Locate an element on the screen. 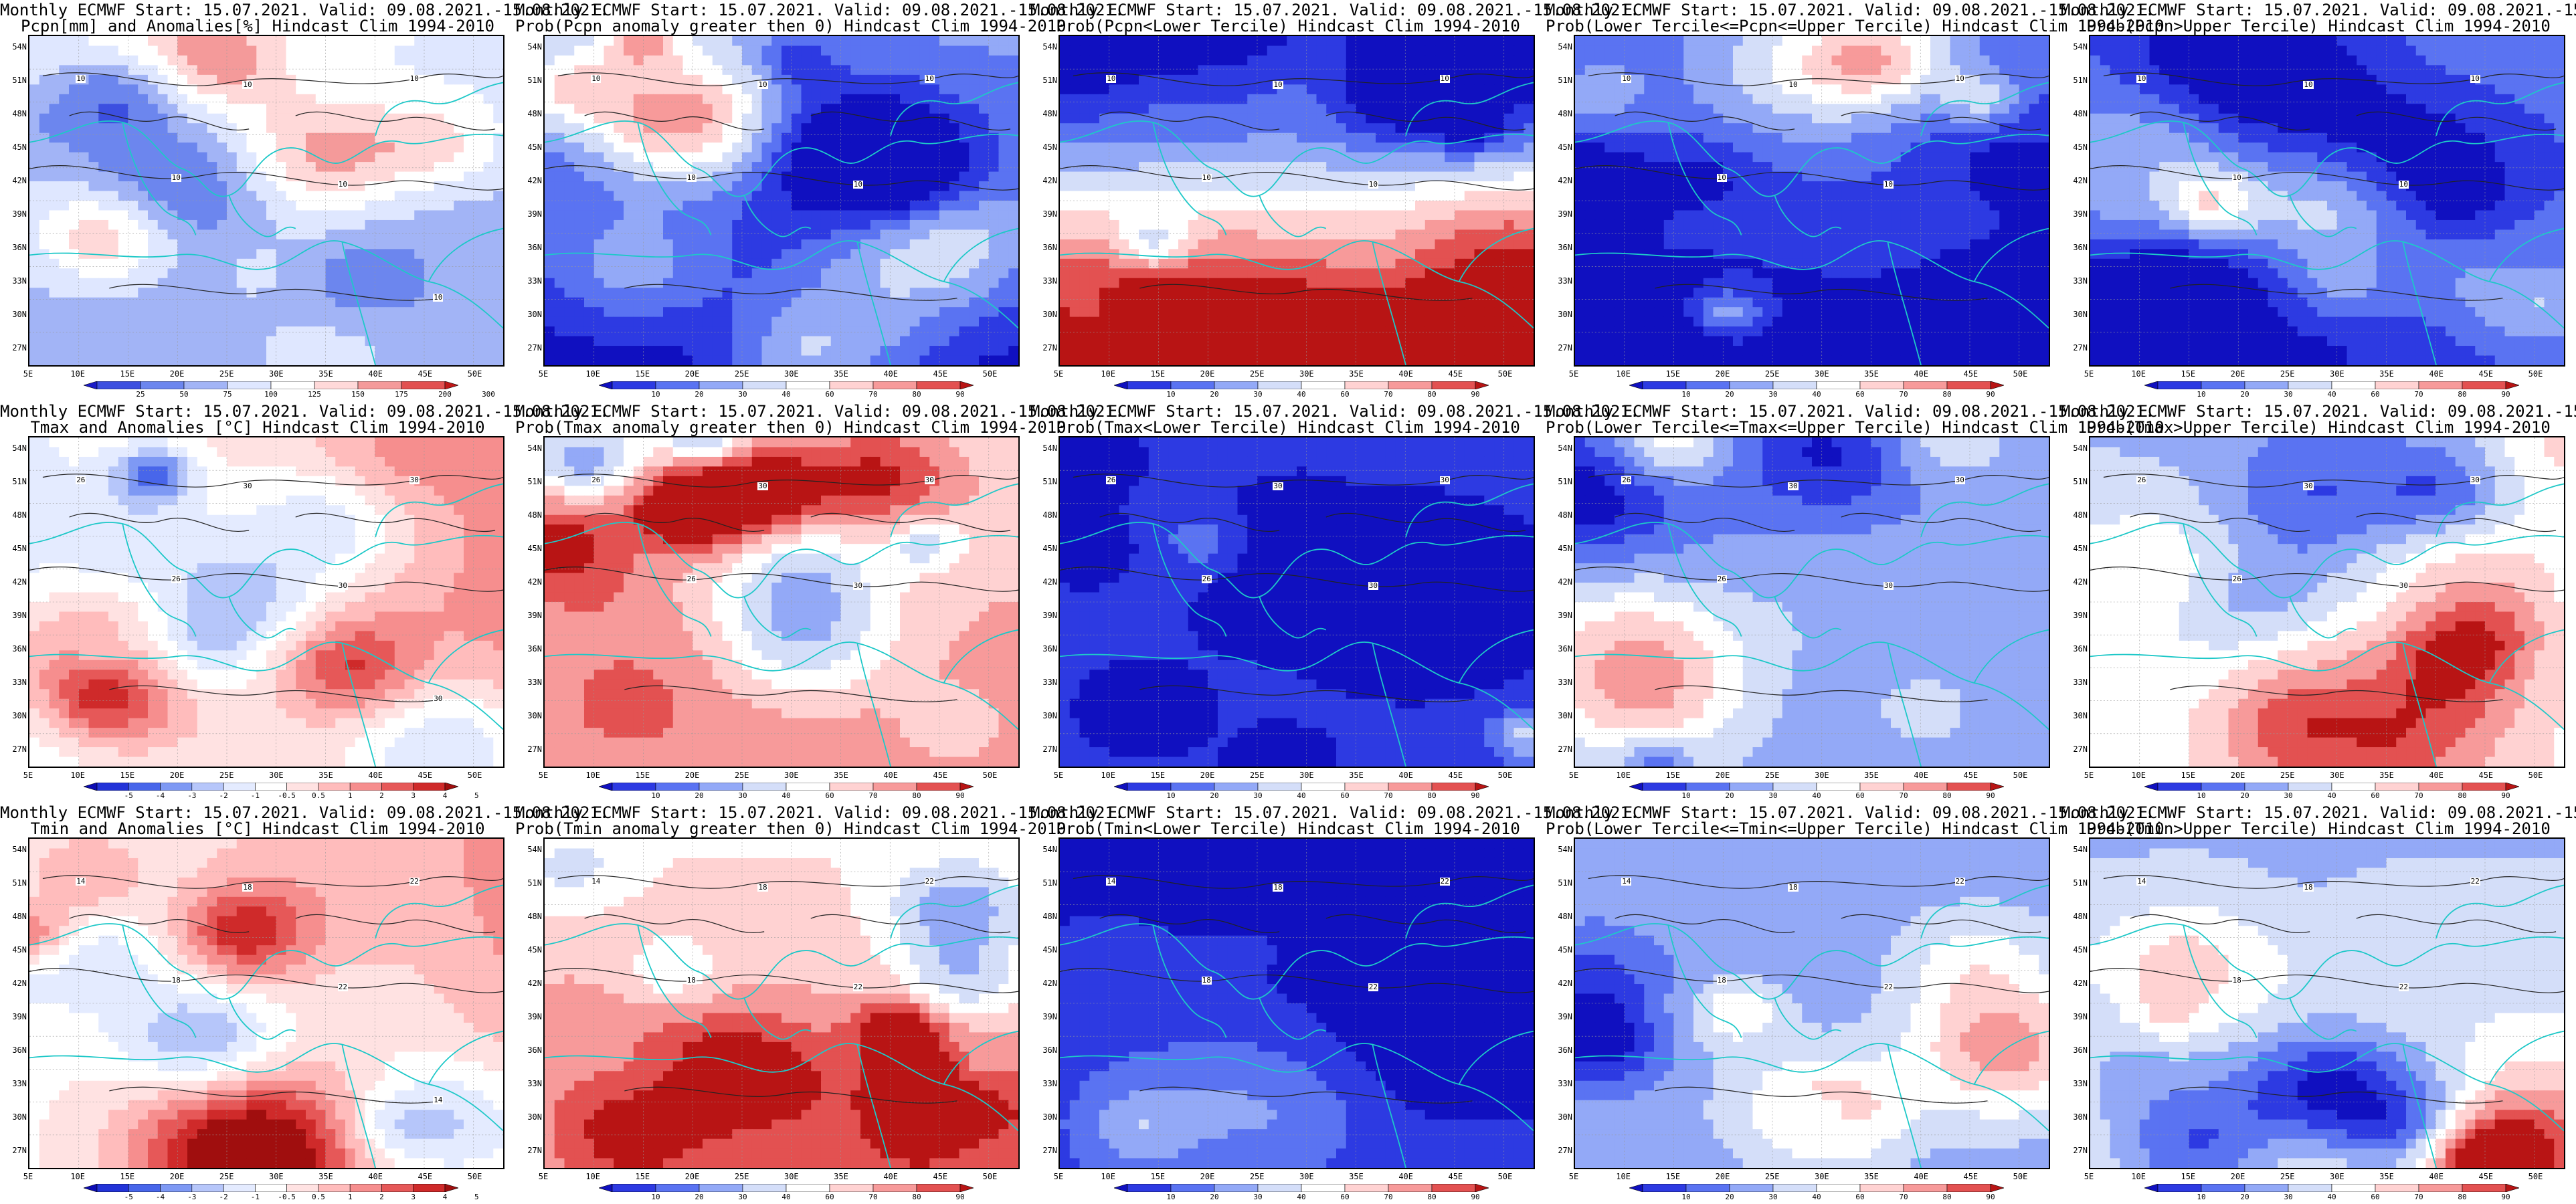  contour-label: 18 is located at coordinates (1278, 888).